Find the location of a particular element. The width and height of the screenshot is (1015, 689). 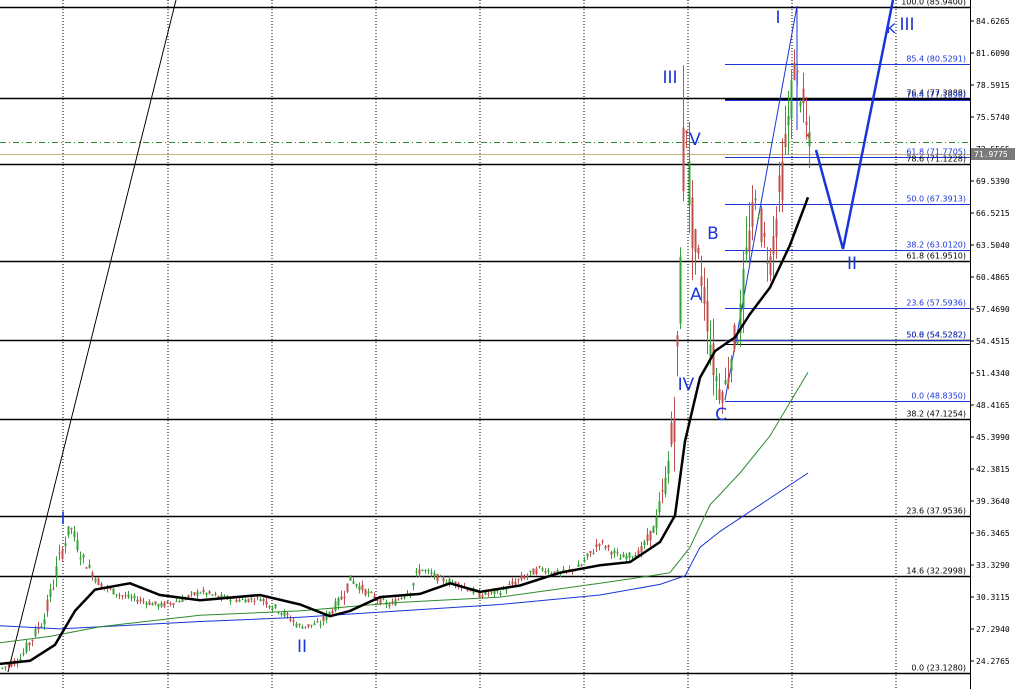

fib-small-label: 23.6 (57.5936) is located at coordinates (936, 303).